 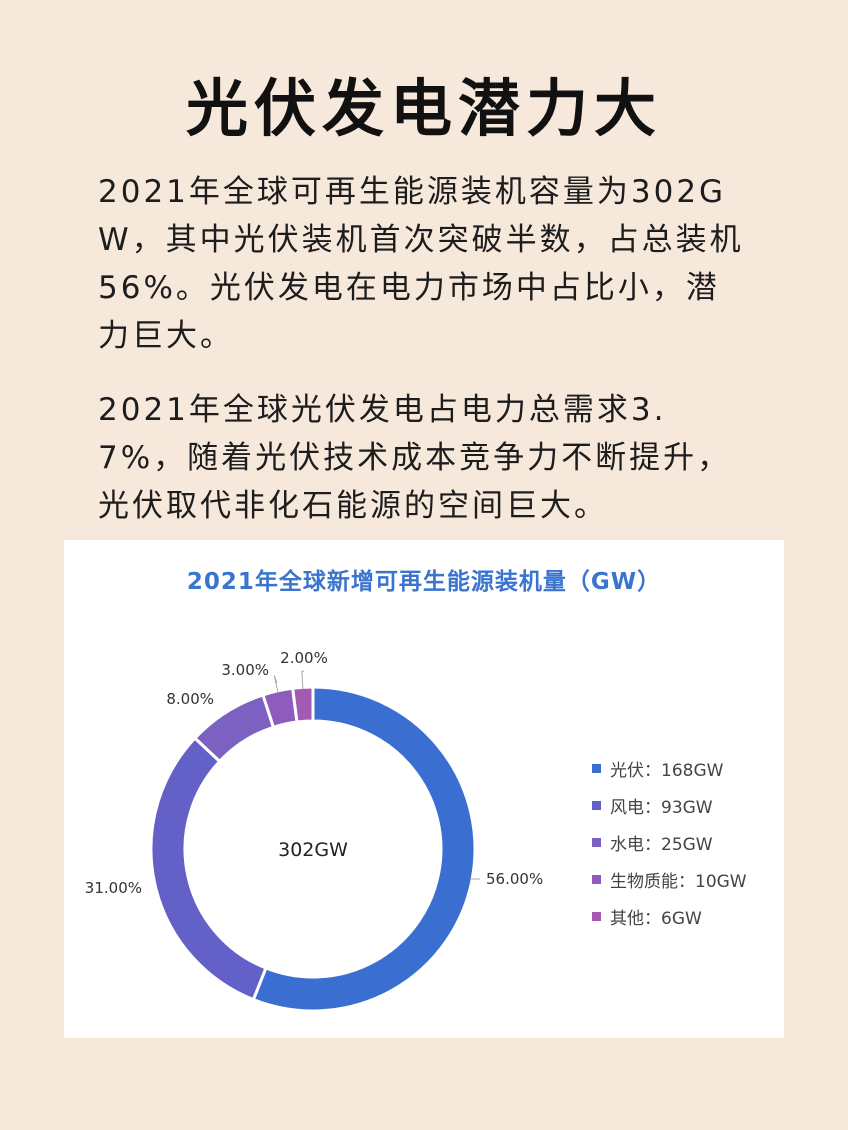 What do you see at coordinates (304, 658) in the screenshot?
I see `percent-label-5: 2.00%` at bounding box center [304, 658].